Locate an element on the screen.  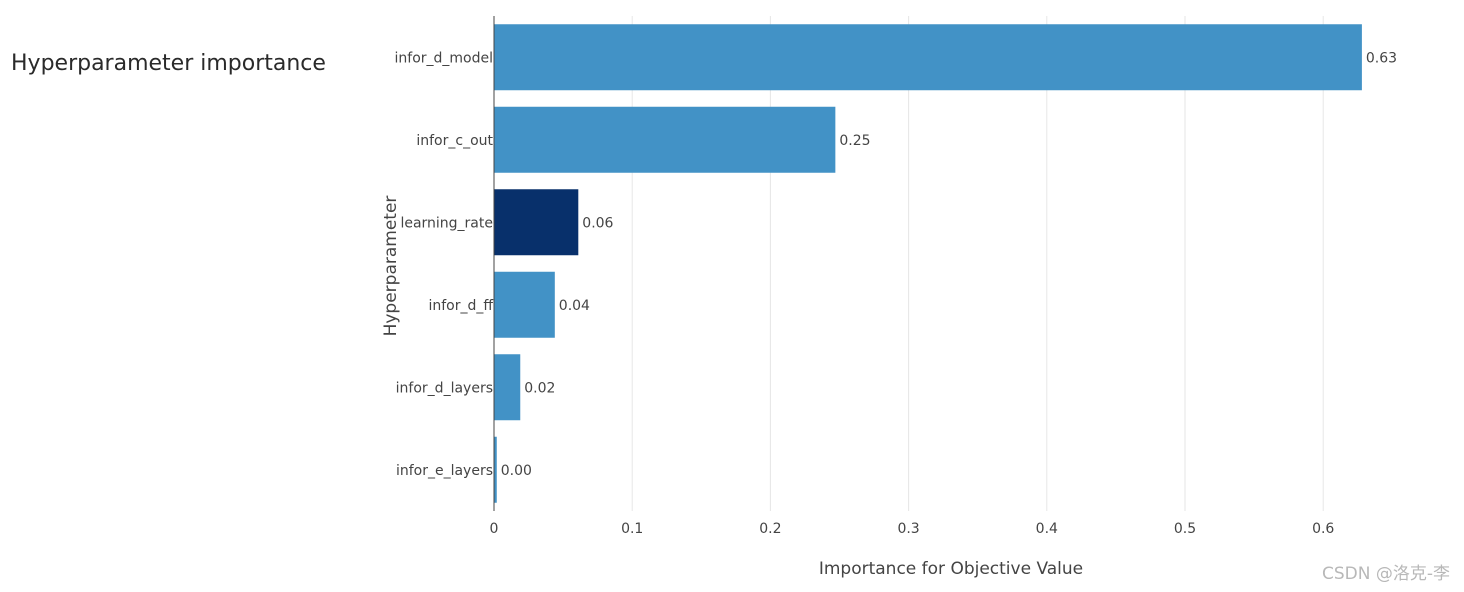
x-tick-label: 0.3 is located at coordinates (908, 529).